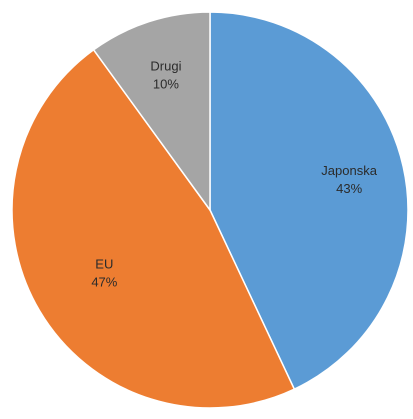 The width and height of the screenshot is (413, 419). What do you see at coordinates (104, 263) in the screenshot?
I see `slice-label-eu: EU` at bounding box center [104, 263].